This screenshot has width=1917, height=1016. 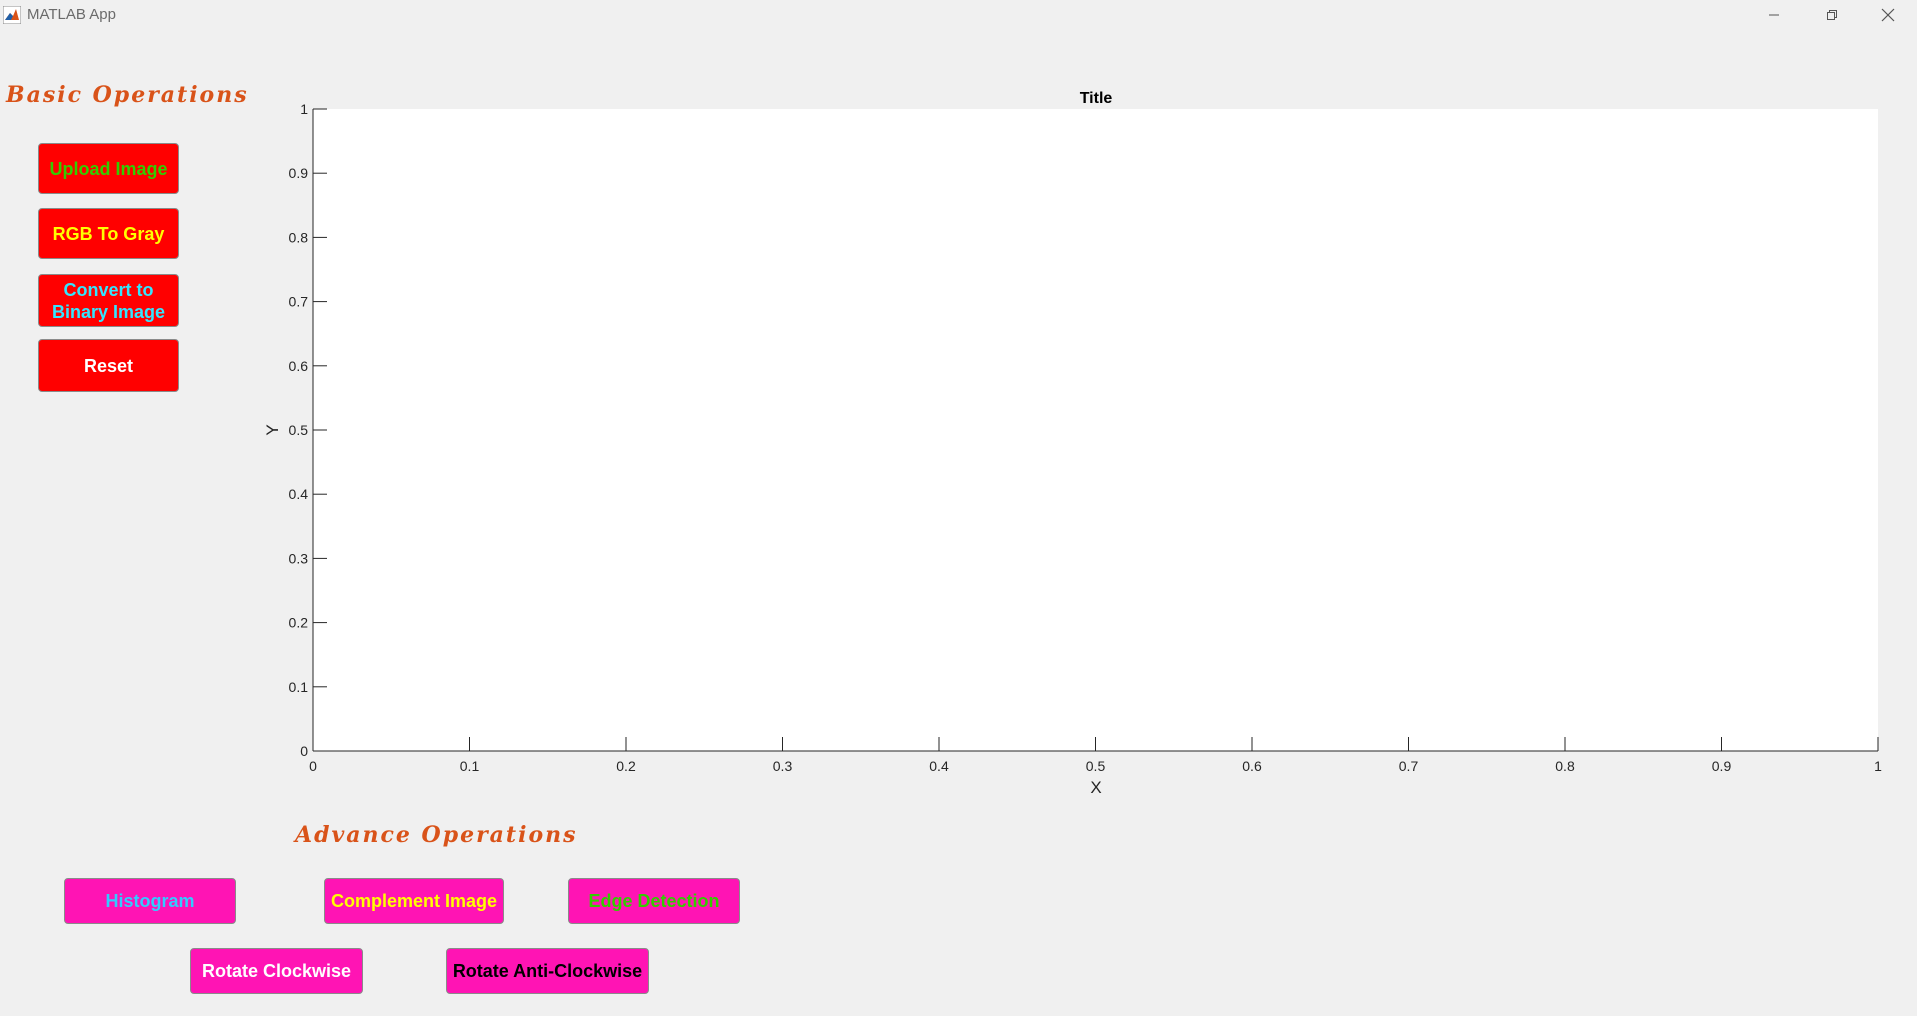 What do you see at coordinates (1565, 766) in the screenshot?
I see `x-tick-label: 0.8` at bounding box center [1565, 766].